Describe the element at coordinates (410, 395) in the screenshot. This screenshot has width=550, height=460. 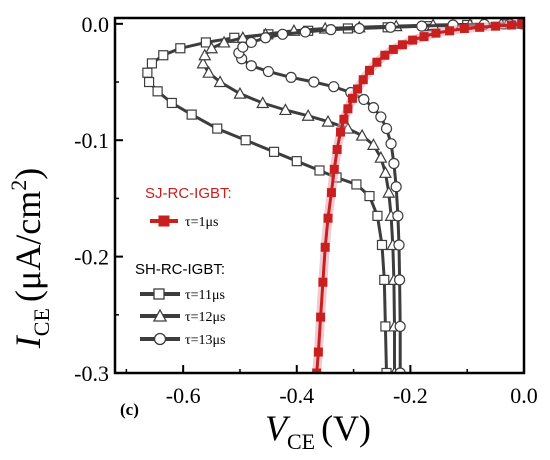
I see `x-tick-label: -0.2` at that location.